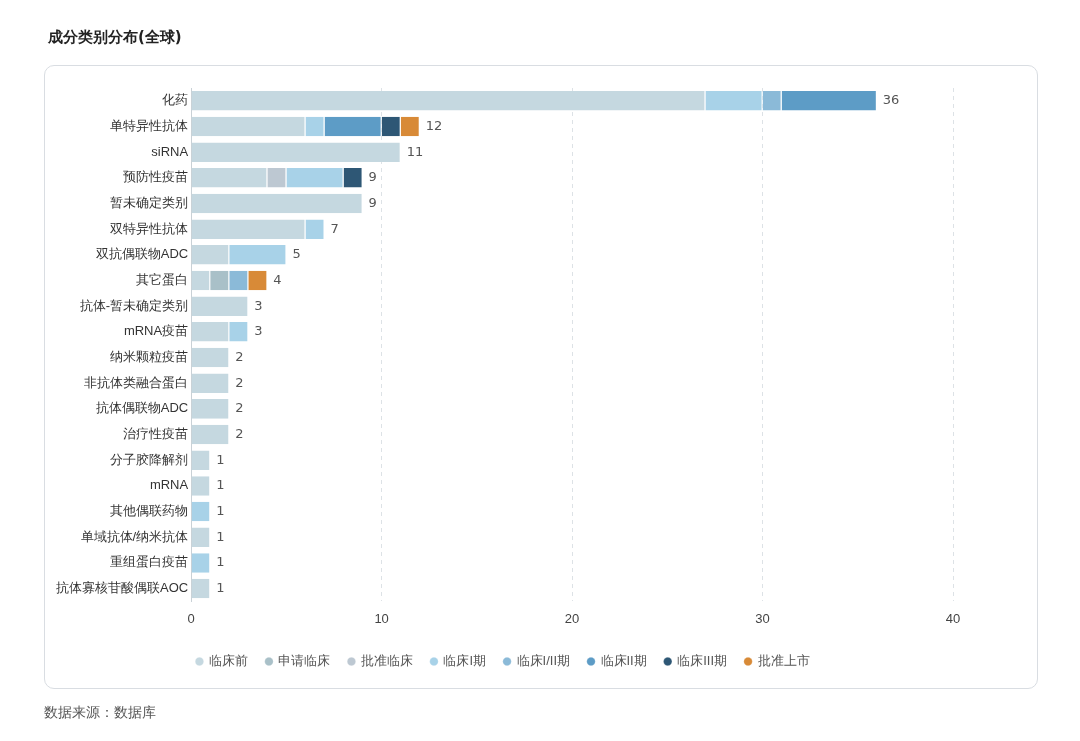 This screenshot has height=741, width=1080. I want to click on total-label: 7, so click(334, 228).